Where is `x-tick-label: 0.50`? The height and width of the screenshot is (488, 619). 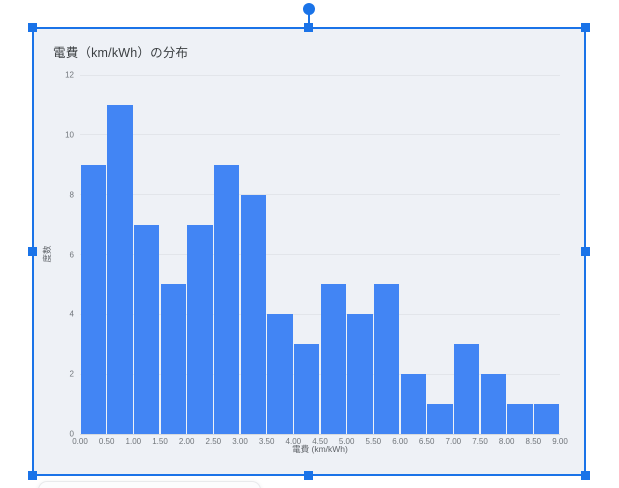 x-tick-label: 0.50 is located at coordinates (106, 441).